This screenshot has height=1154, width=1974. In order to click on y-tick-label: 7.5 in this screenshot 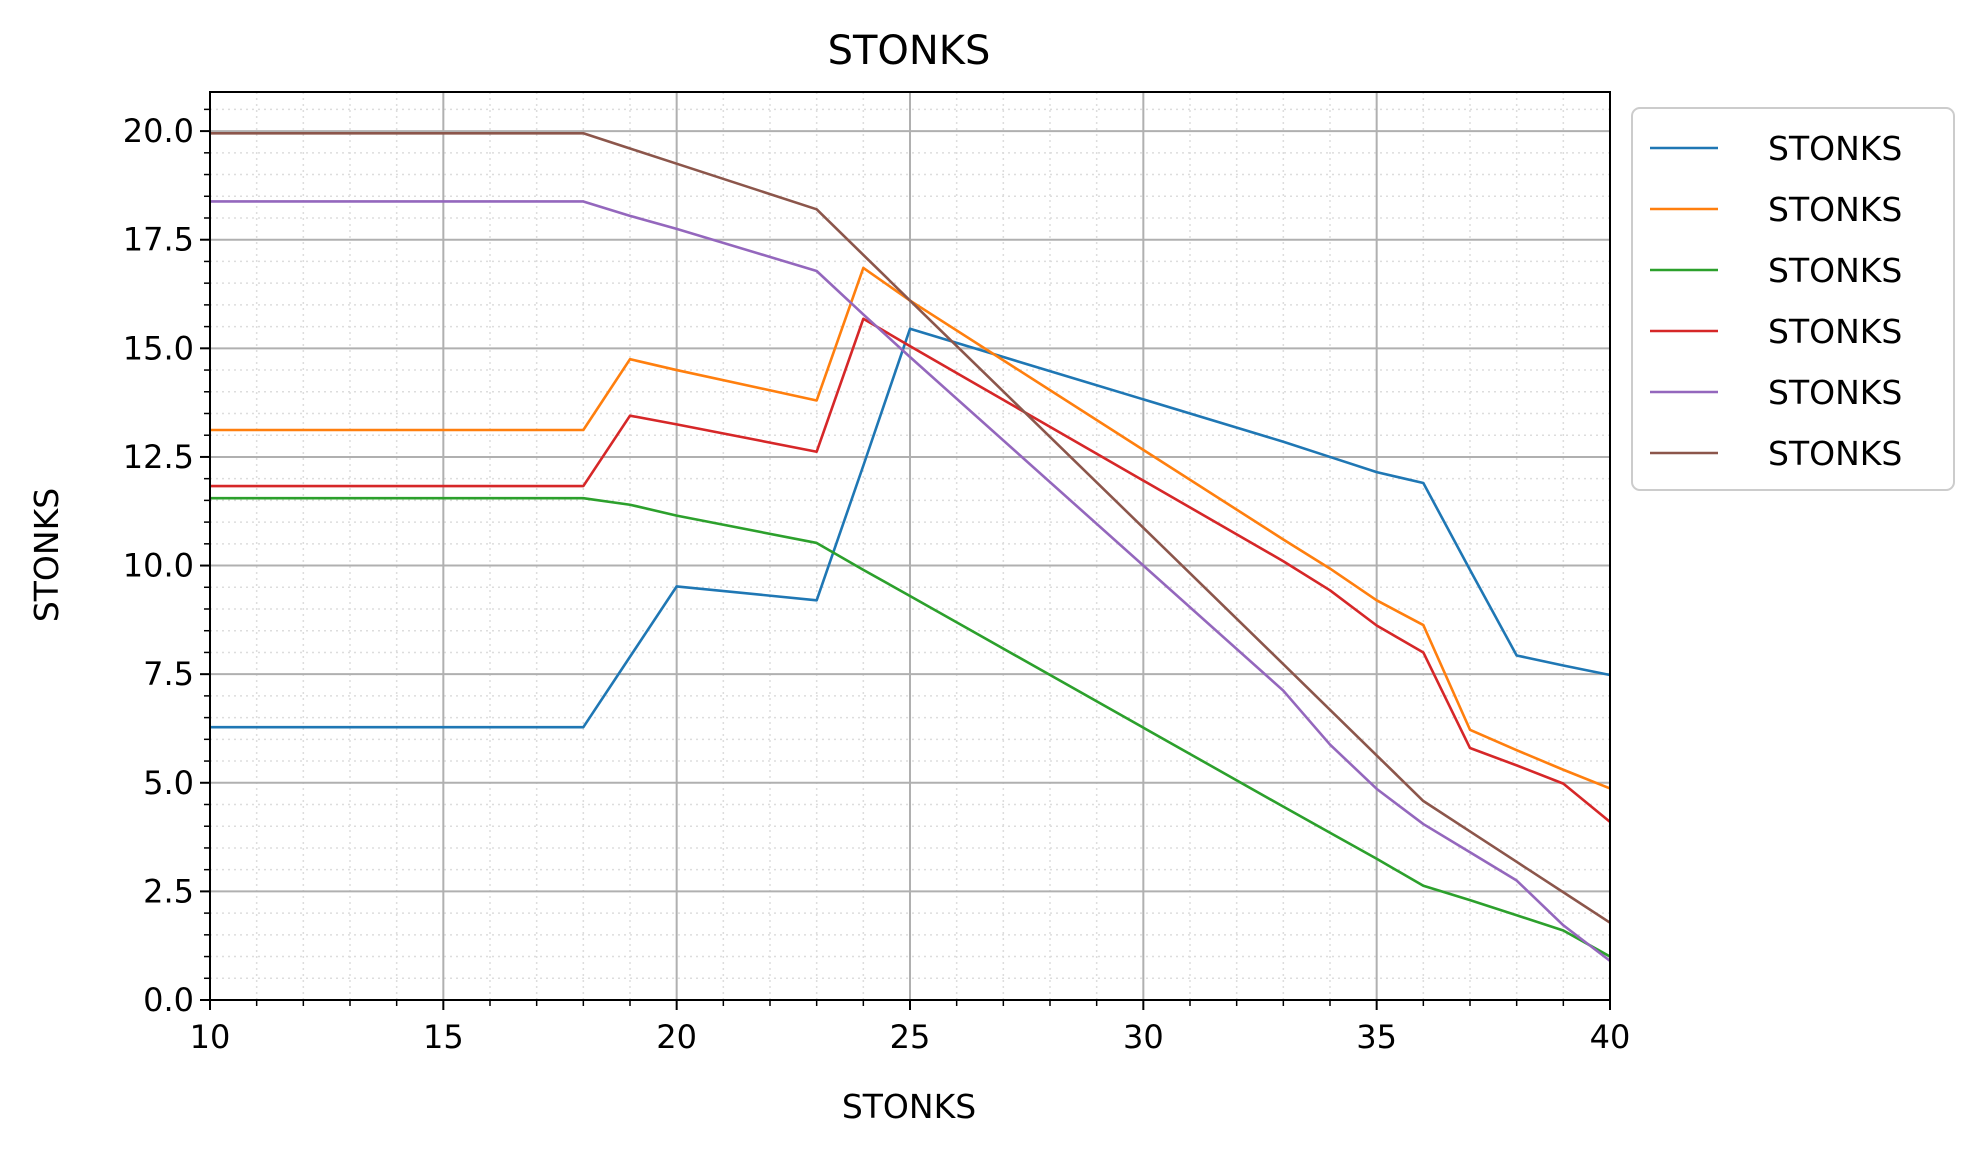, I will do `click(168, 674)`.